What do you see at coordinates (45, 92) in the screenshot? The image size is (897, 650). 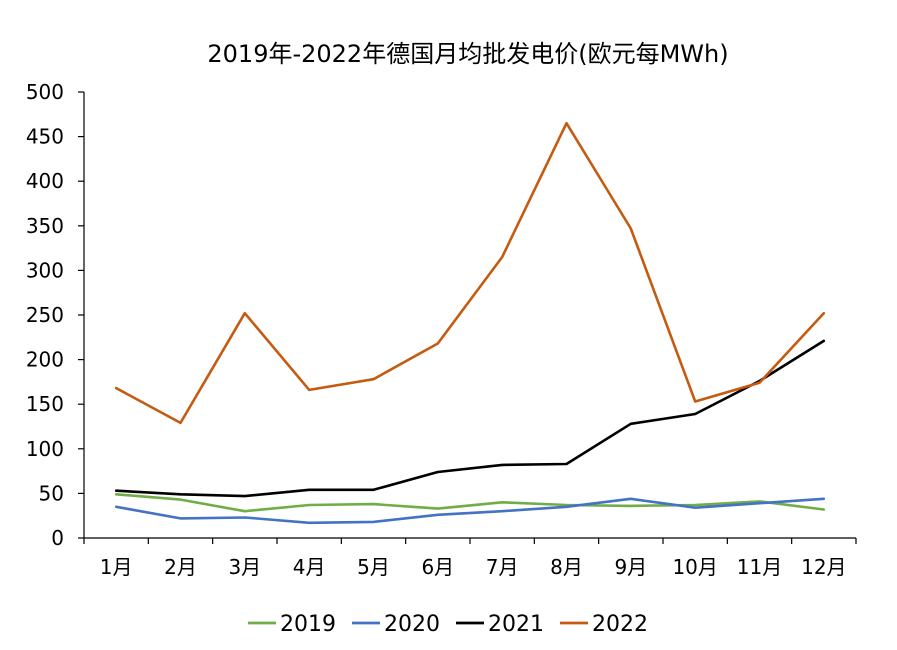 I see `y-tick-label: 500` at bounding box center [45, 92].